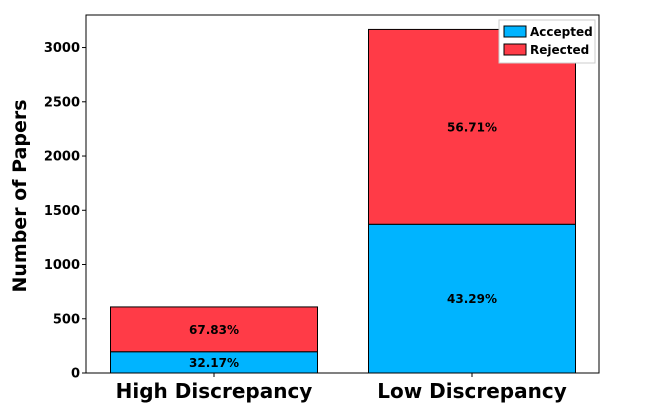 This screenshot has height=419, width=647. I want to click on legend-label-accepted: Accepted, so click(561, 32).